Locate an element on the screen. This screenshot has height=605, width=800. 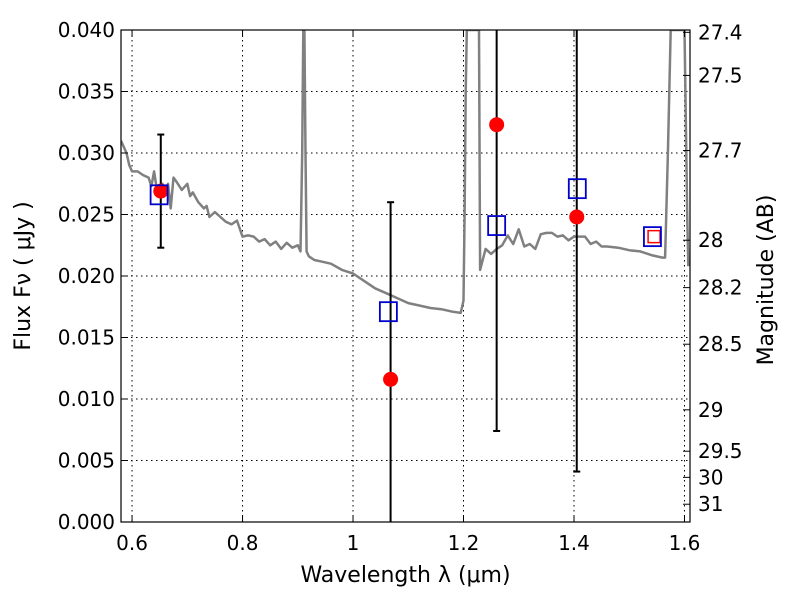
x-tick-label: 1 is located at coordinates (353, 543).